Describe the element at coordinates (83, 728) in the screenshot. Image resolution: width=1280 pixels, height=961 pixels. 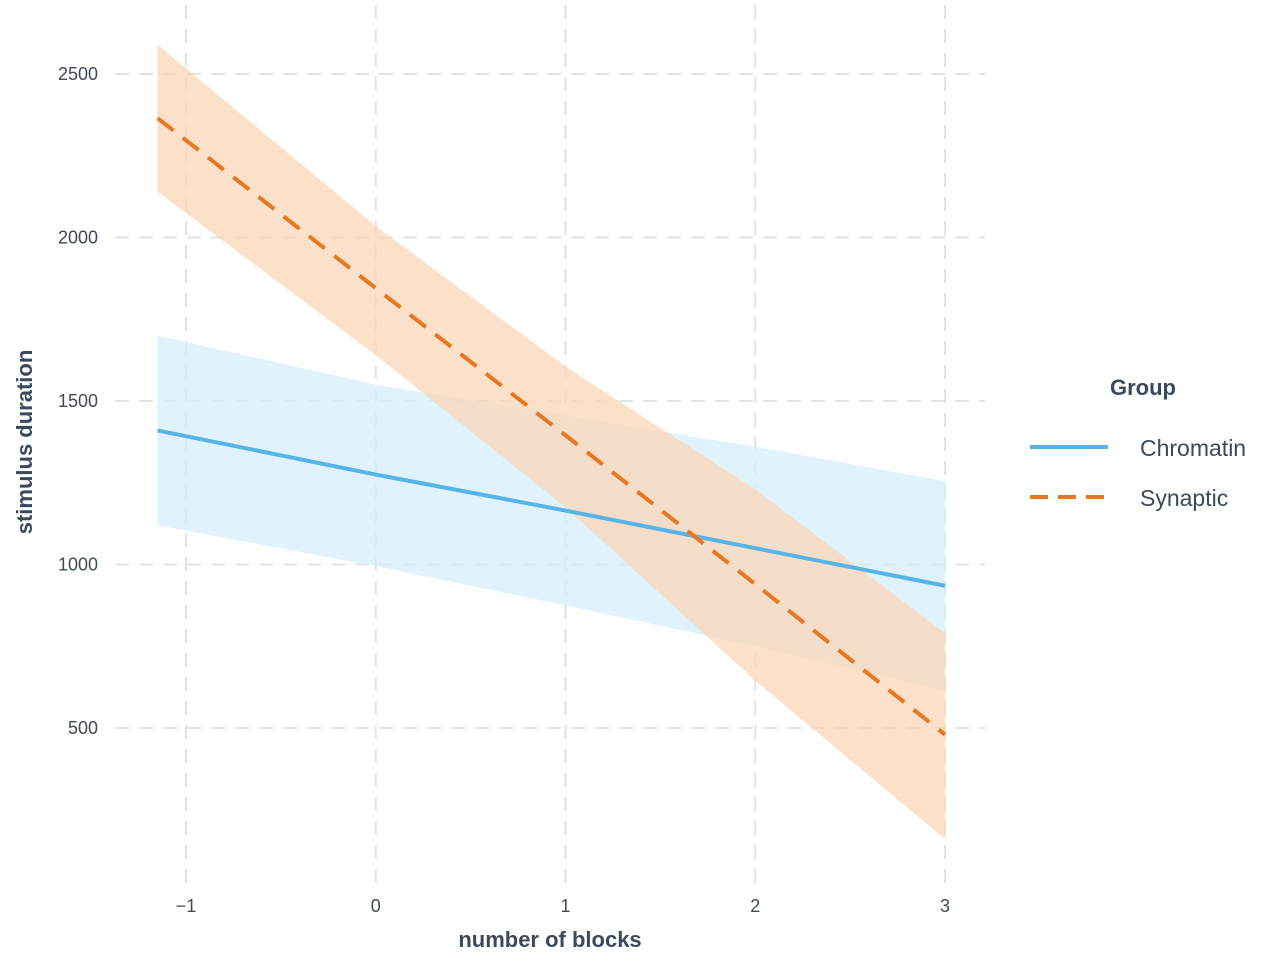
I see `y-tick-label: 500` at that location.